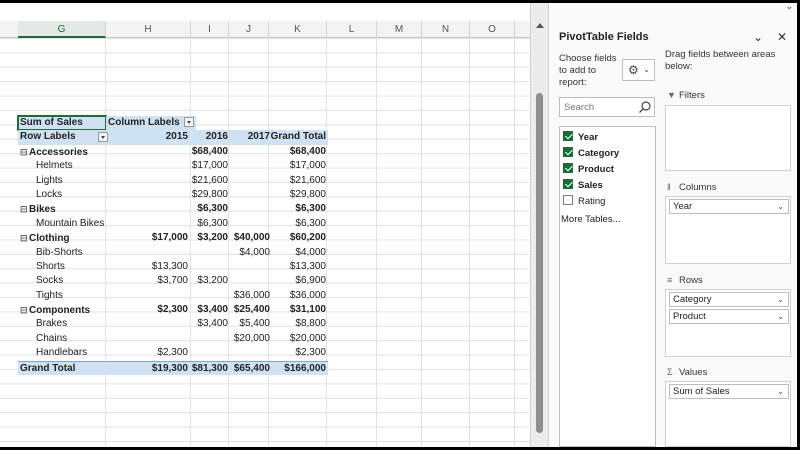 This screenshot has width=800, height=450. I want to click on filters-drop-area, so click(728, 138).